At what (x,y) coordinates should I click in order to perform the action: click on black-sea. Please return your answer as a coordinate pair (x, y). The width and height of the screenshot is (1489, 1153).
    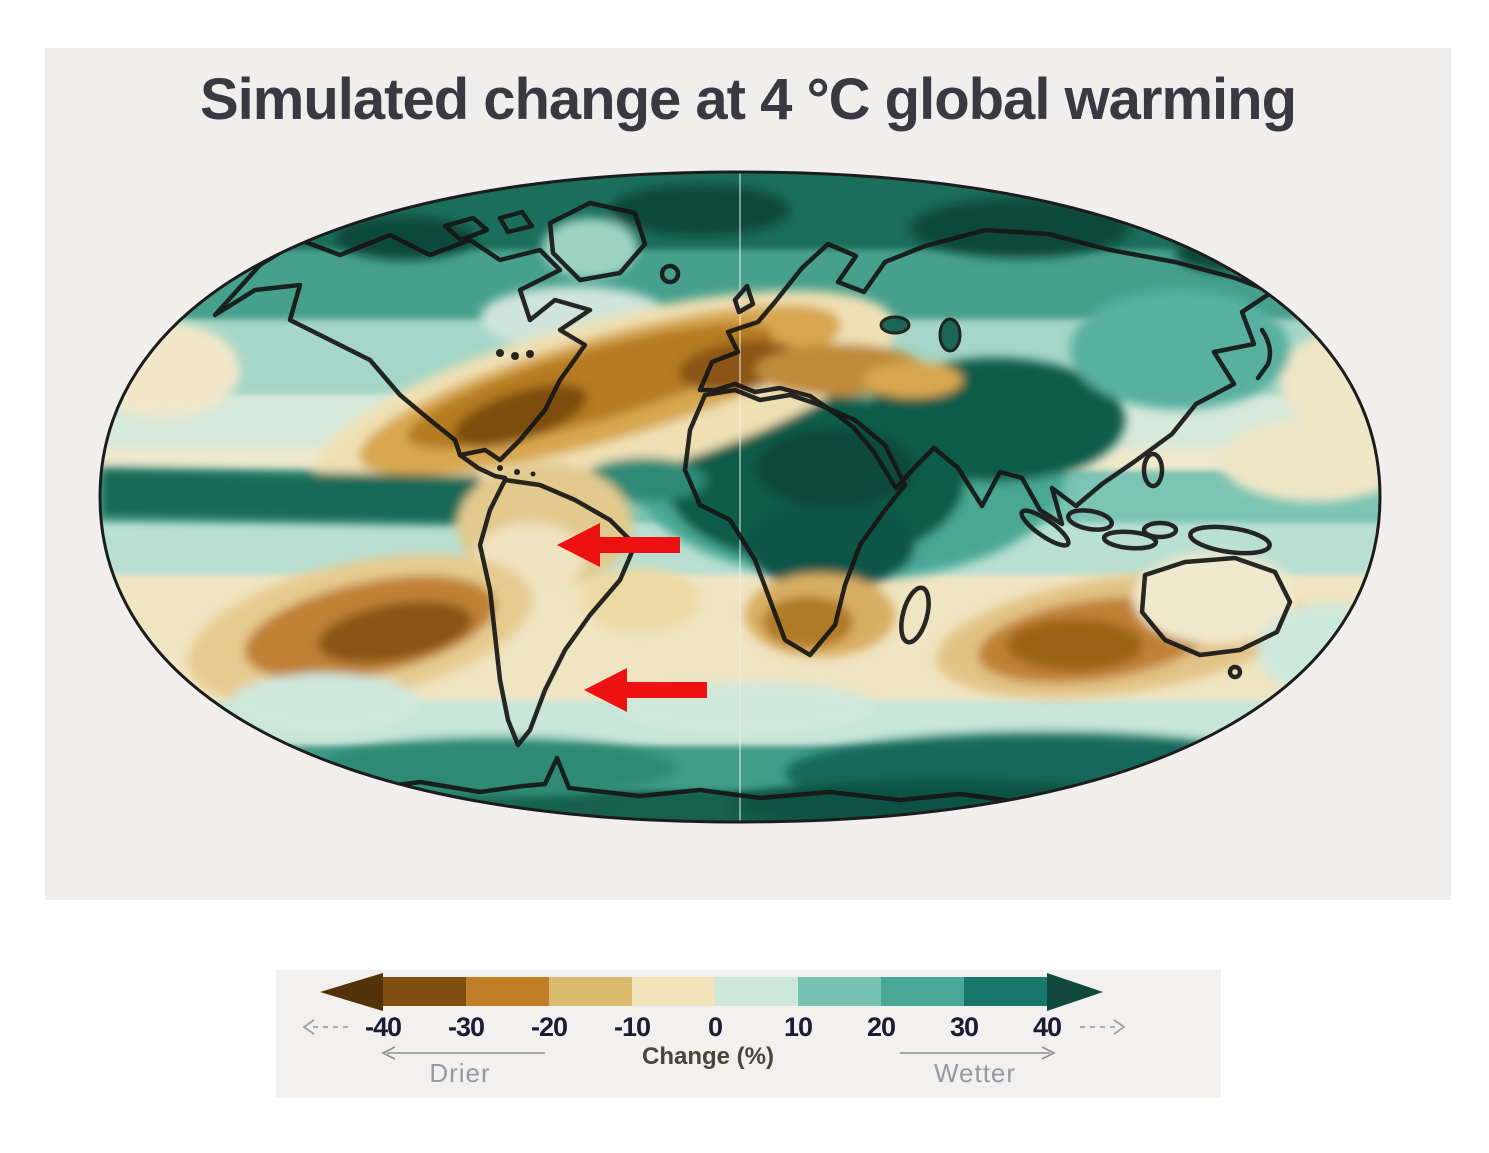
    Looking at the image, I should click on (895, 325).